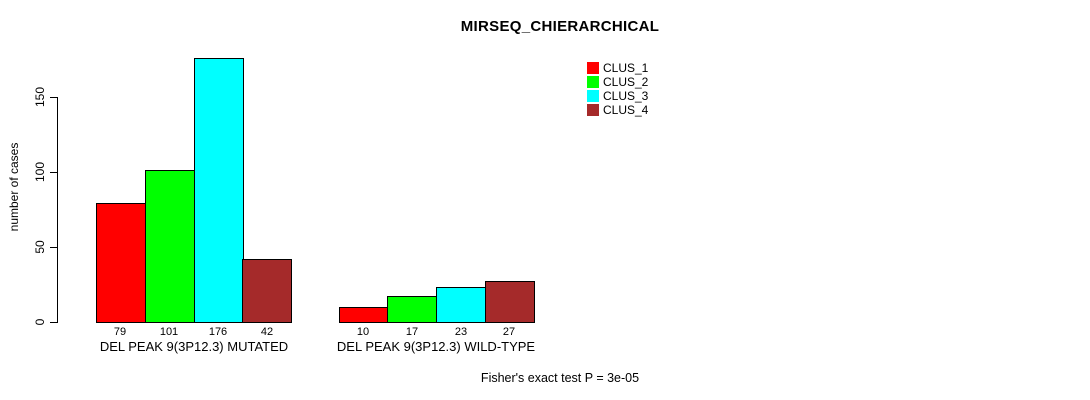 The image size is (1090, 400). What do you see at coordinates (169, 332) in the screenshot?
I see `bar-value-clus_2-group1: 101` at bounding box center [169, 332].